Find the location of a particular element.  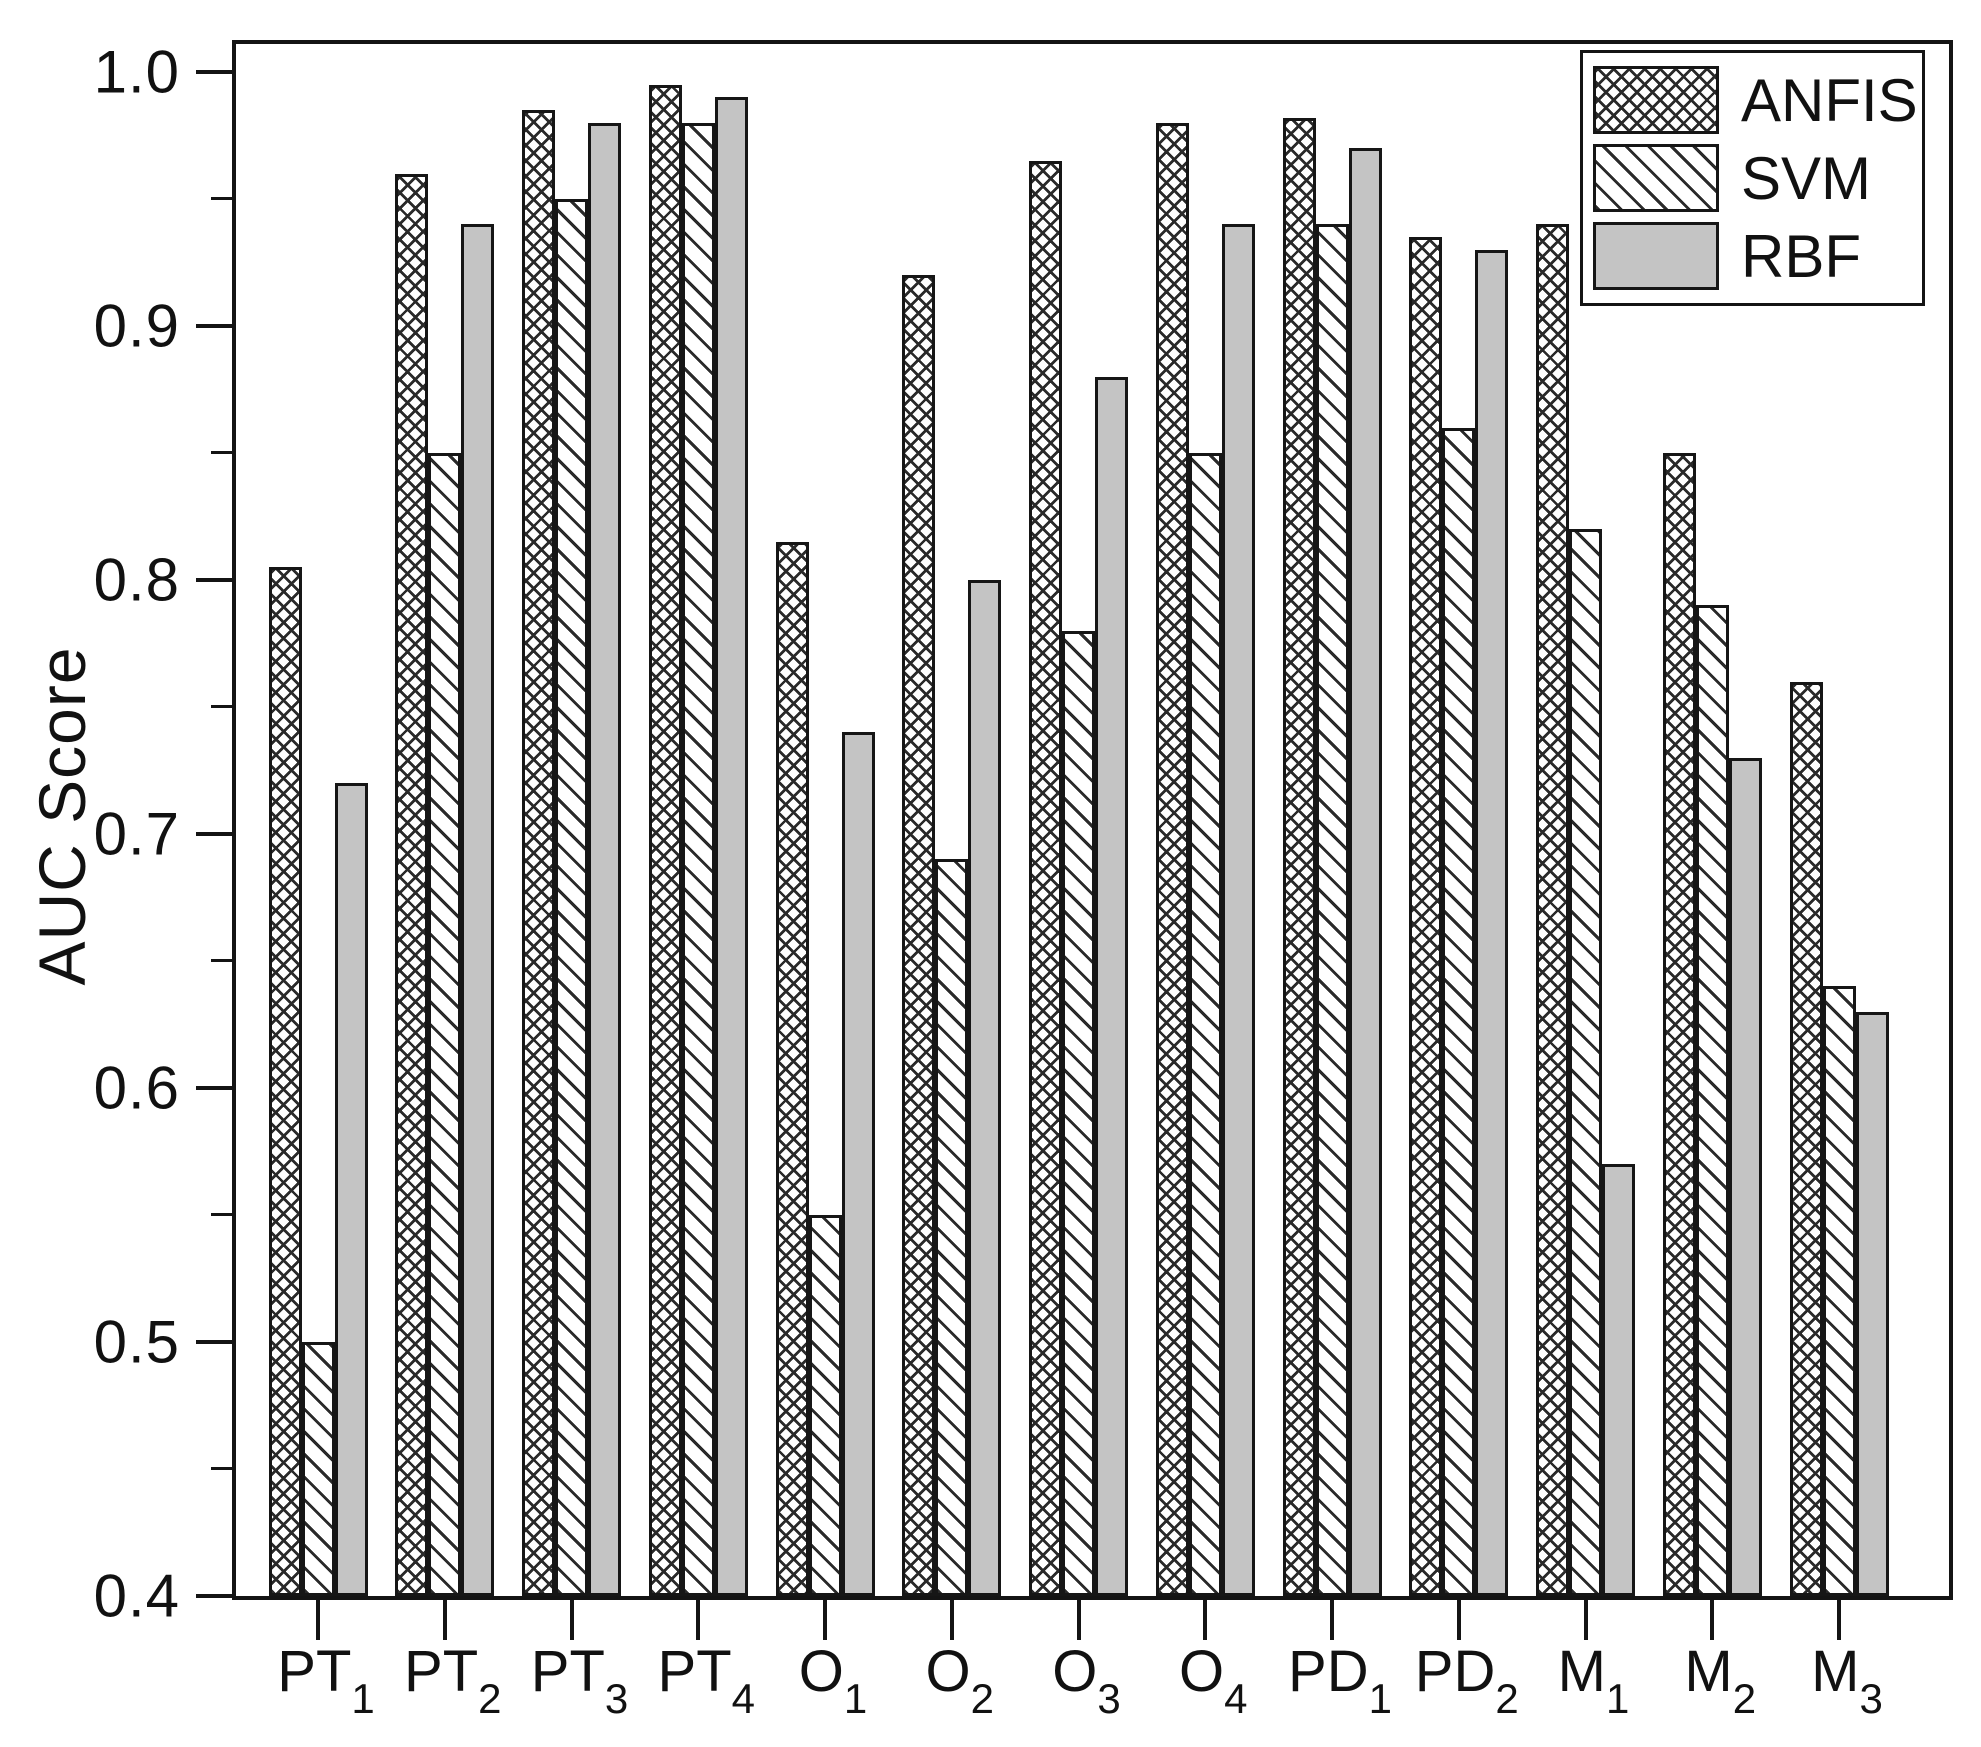

legend: ANFIS SVM RBF is located at coordinates (1752, 178).